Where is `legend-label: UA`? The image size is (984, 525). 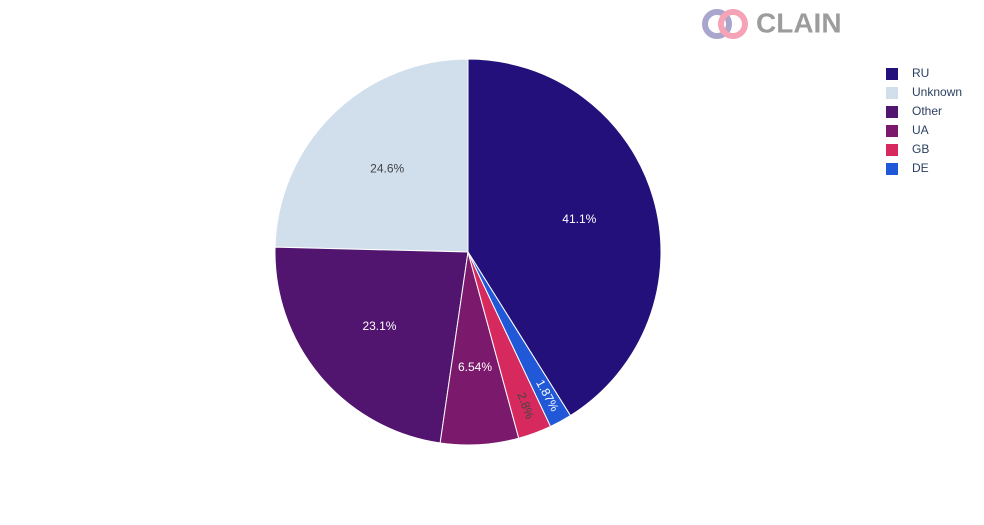
legend-label: UA is located at coordinates (920, 130).